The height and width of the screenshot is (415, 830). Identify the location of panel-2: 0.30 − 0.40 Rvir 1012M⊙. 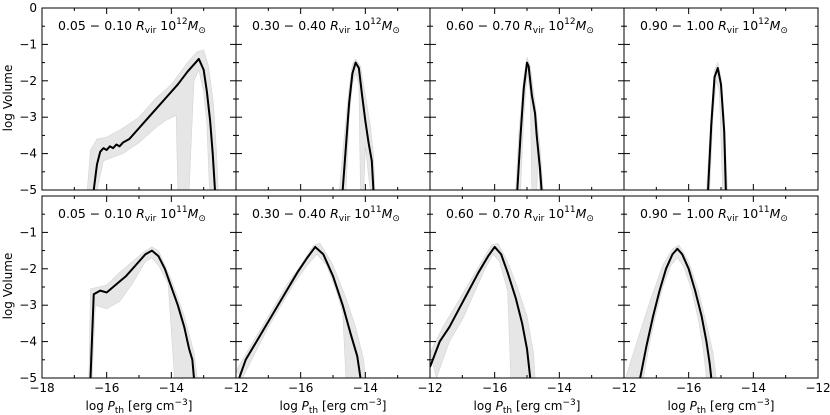
(333, 99).